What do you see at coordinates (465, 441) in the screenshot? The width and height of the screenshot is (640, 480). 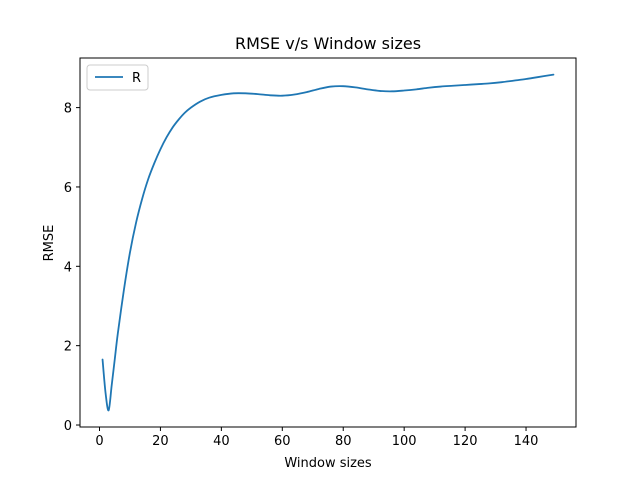 I see `x-tick-label: 120` at bounding box center [465, 441].